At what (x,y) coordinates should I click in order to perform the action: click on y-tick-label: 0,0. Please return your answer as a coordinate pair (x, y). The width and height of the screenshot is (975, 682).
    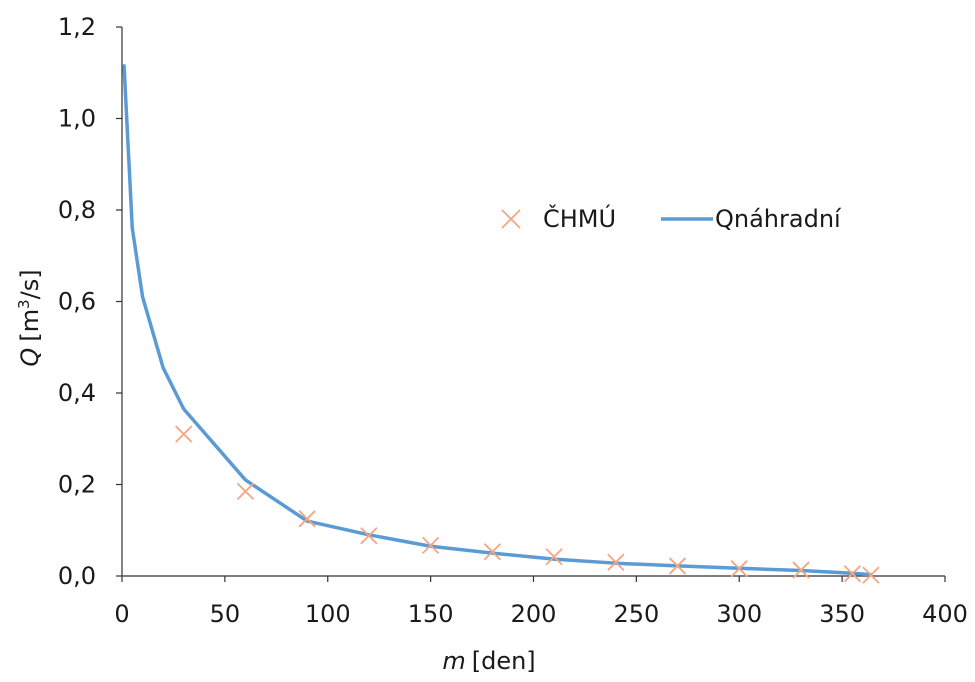
    Looking at the image, I should click on (77, 576).